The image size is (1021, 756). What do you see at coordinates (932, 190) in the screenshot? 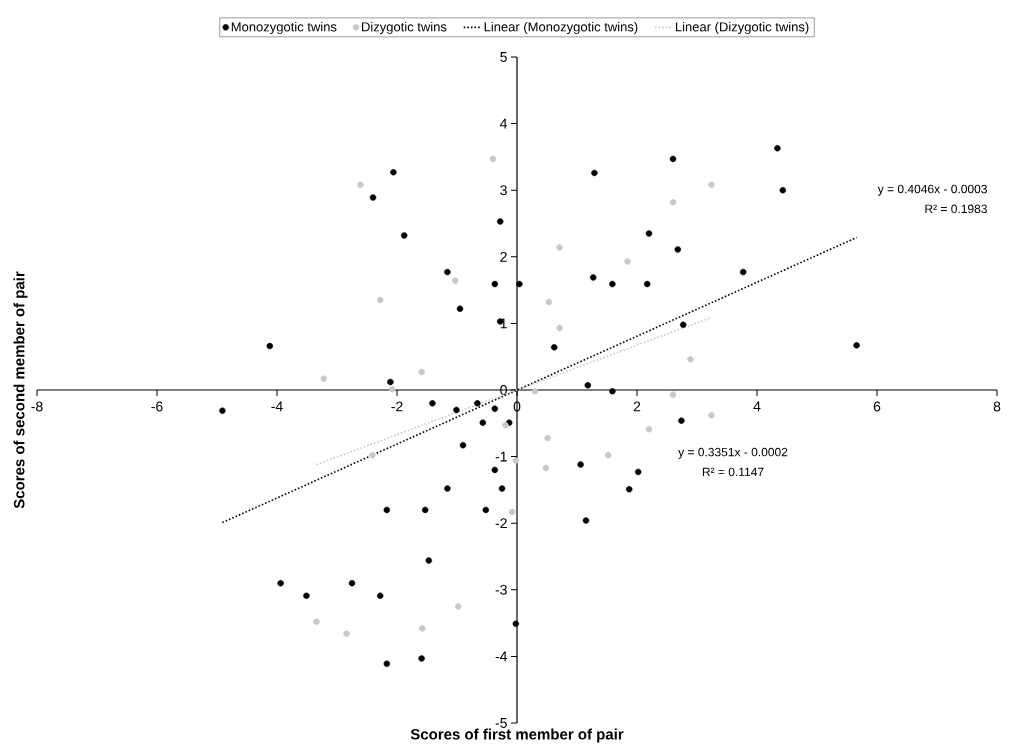
I see `annotation: y = 0.4046x - 0.0003` at bounding box center [932, 190].